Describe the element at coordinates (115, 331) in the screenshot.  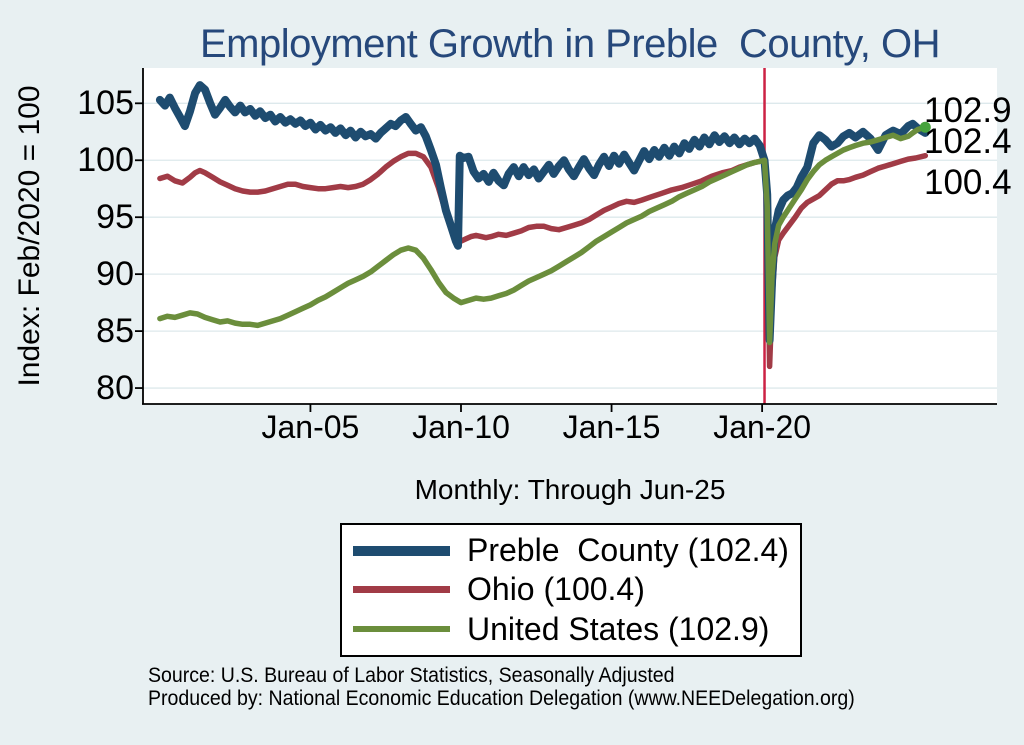
I see `y-tick-label-85: 85` at that location.